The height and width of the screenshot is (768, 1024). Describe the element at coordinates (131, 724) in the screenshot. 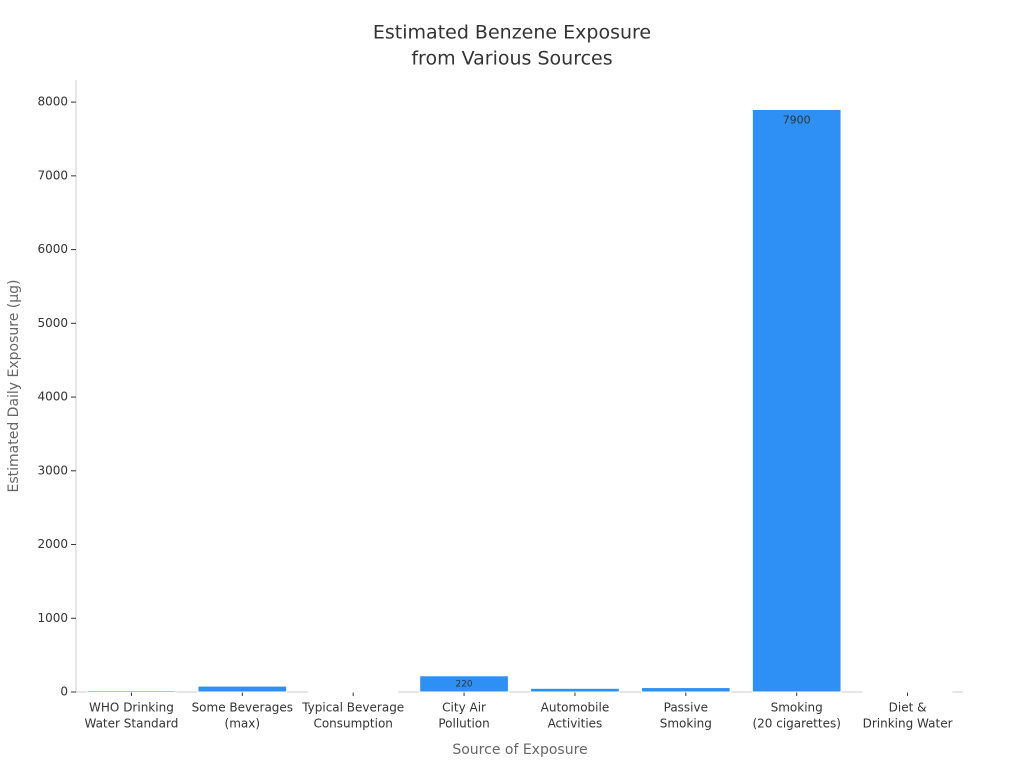

I see `x-tick-label: Water Standard` at that location.